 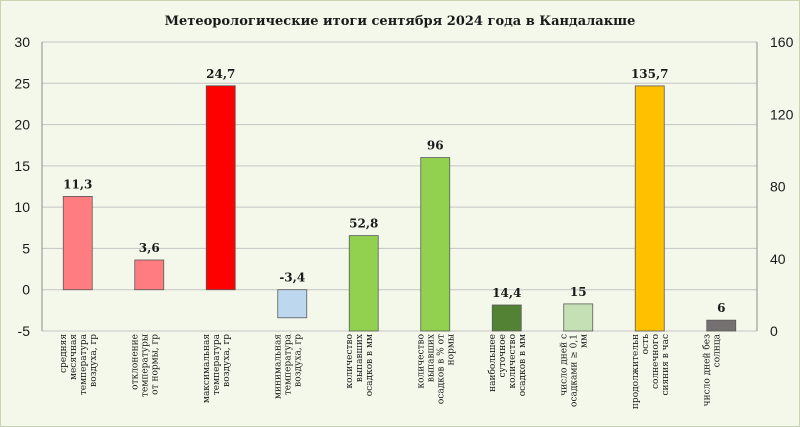 What do you see at coordinates (79, 364) in the screenshot?
I see `category-label: средняямесячнаятемпературавоздуха, гр` at bounding box center [79, 364].